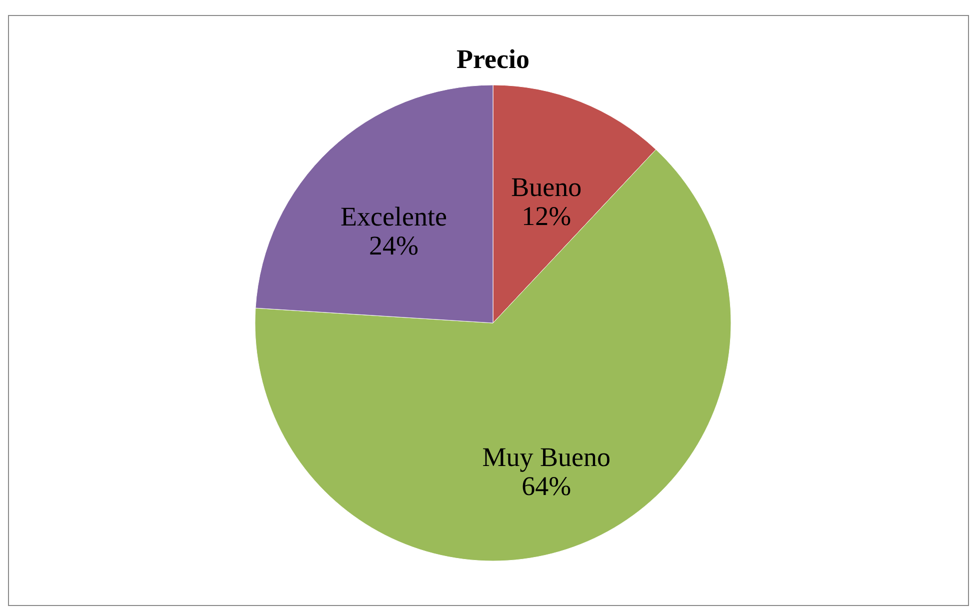 This screenshot has height=609, width=976. Describe the element at coordinates (393, 216) in the screenshot. I see `slice-label: Excelente` at that location.